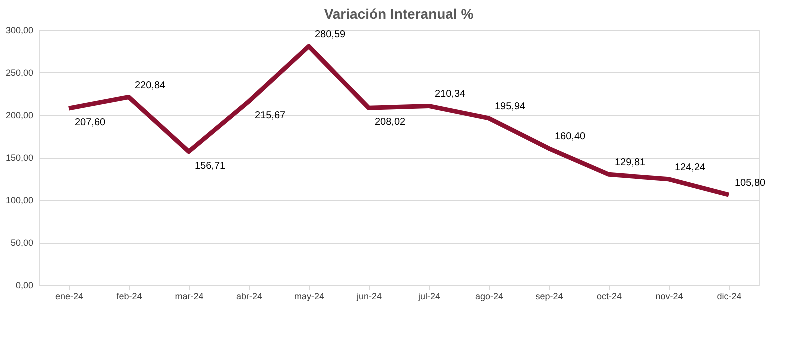  Describe the element at coordinates (90, 123) in the screenshot. I see `data-label: 207,60` at that location.